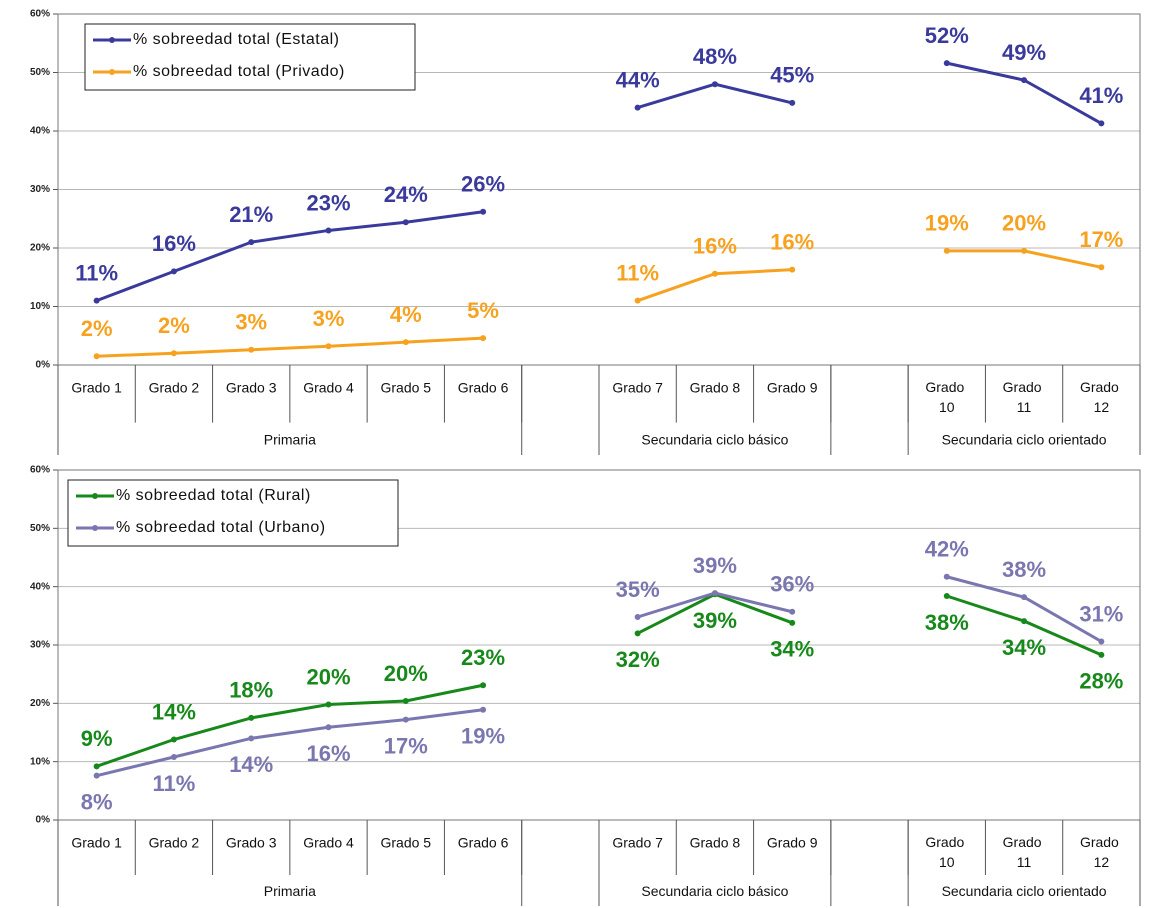 The width and height of the screenshot is (1158, 908). What do you see at coordinates (483, 388) in the screenshot?
I see `x-tick-label: Grado 6` at bounding box center [483, 388].